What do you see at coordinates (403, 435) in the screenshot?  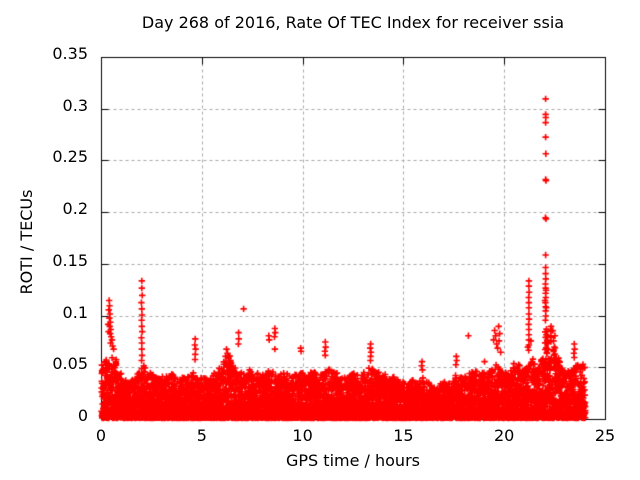 I see `x-tick-label: 15` at bounding box center [403, 435].